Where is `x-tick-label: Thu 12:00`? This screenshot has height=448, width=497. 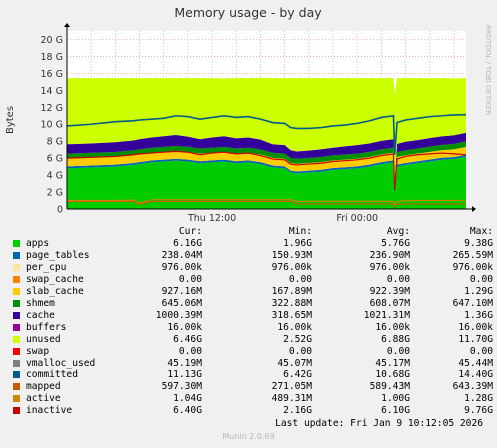 x-tick-label: Thu 12:00 is located at coordinates (211, 218).